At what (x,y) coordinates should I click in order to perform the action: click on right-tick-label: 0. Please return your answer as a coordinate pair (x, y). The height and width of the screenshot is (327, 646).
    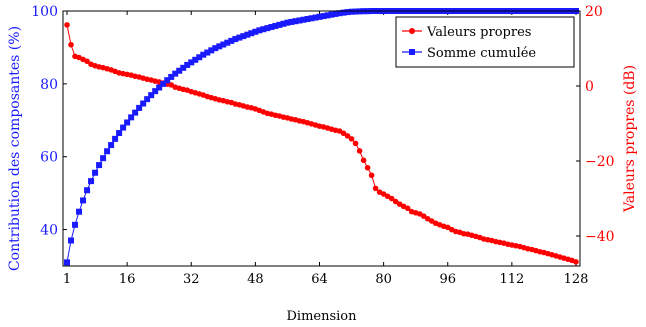
    Looking at the image, I should click on (589, 87).